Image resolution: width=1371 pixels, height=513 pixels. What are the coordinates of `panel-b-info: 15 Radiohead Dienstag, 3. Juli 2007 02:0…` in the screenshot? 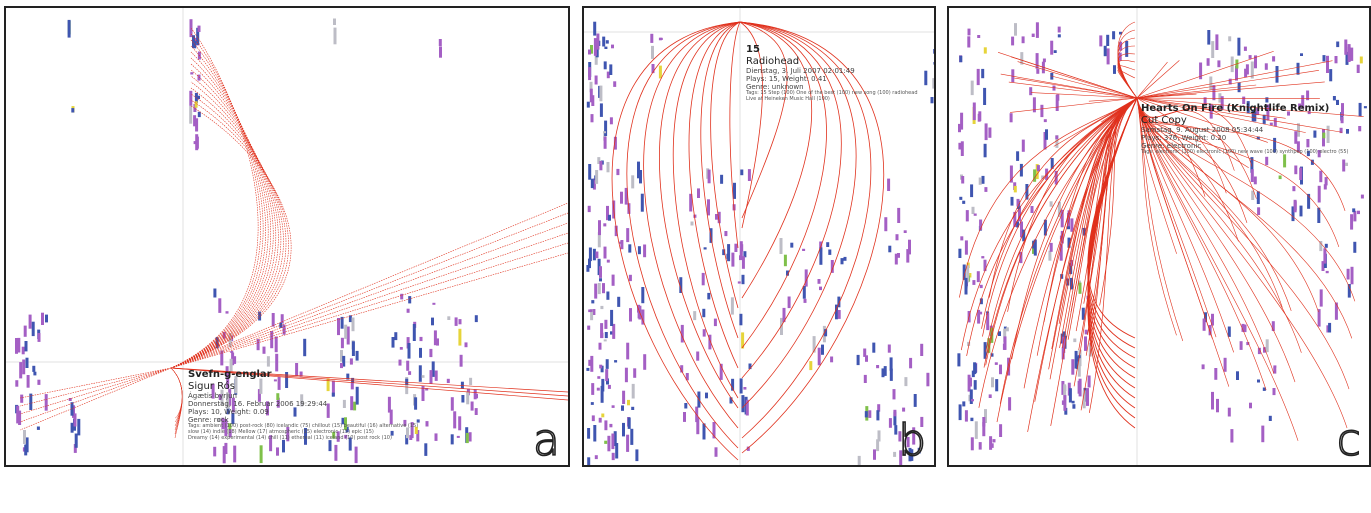 It's located at (832, 73).